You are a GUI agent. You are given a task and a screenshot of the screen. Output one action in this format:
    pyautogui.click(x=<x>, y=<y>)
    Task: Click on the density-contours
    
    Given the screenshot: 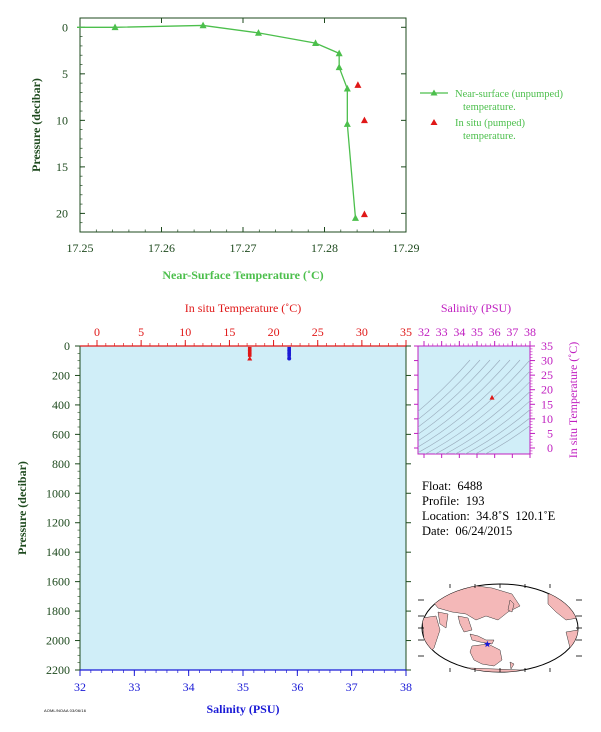 What is the action you would take?
    pyautogui.click(x=474, y=406)
    